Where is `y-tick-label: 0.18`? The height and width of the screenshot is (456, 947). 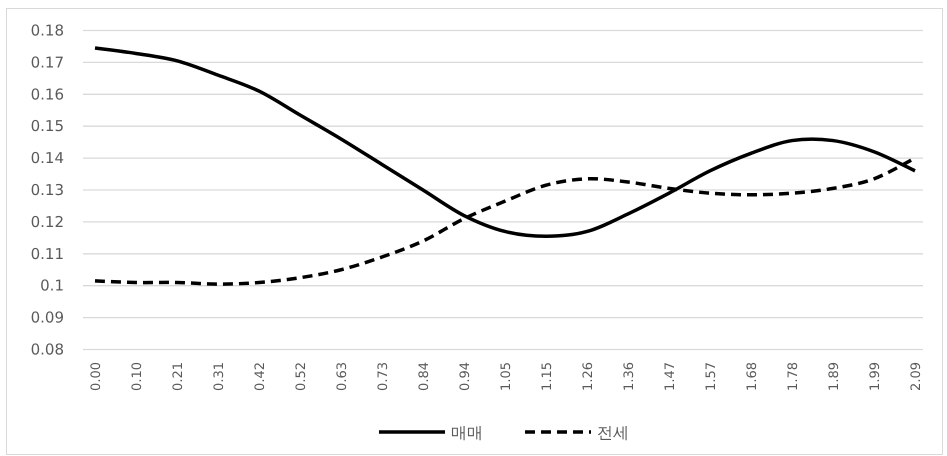
y-tick-label: 0.18 is located at coordinates (47, 31).